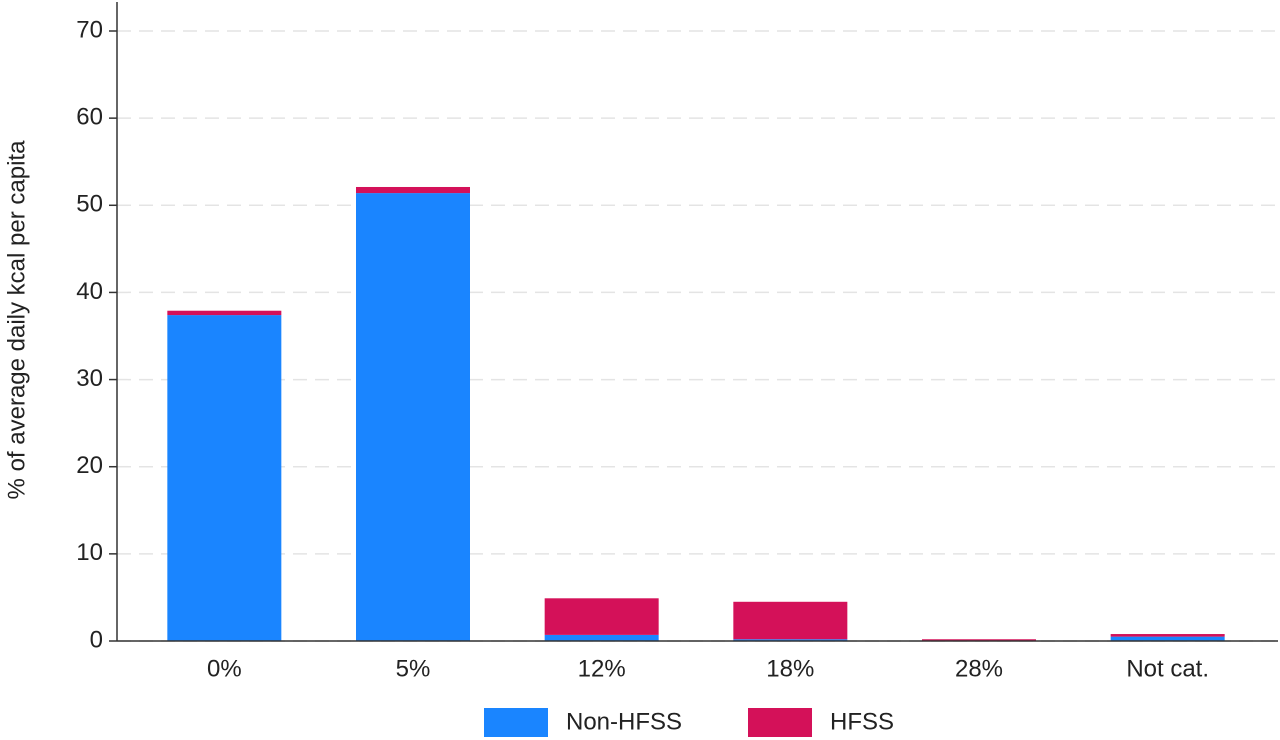 Image resolution: width=1280 pixels, height=740 pixels. What do you see at coordinates (624, 721) in the screenshot?
I see `legend-label: Non-HFSS` at bounding box center [624, 721].